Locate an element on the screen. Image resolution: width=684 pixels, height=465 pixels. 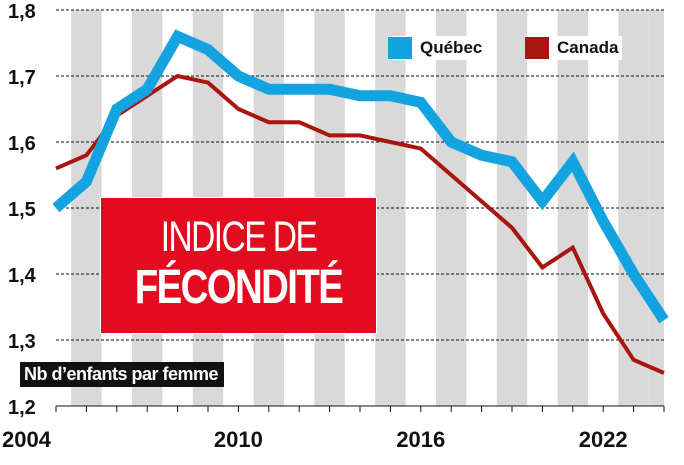
legend-item-canada: Canada is located at coordinates (574, 48).